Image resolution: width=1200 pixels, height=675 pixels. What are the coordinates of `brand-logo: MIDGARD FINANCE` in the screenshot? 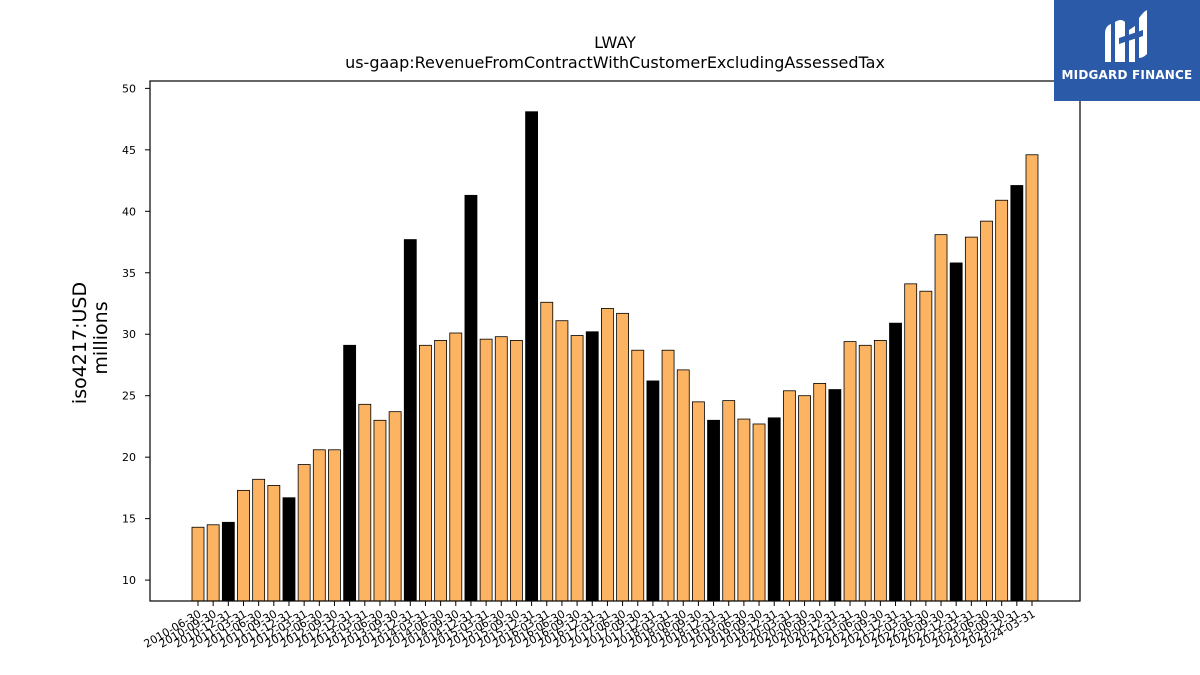 It's located at (1127, 50).